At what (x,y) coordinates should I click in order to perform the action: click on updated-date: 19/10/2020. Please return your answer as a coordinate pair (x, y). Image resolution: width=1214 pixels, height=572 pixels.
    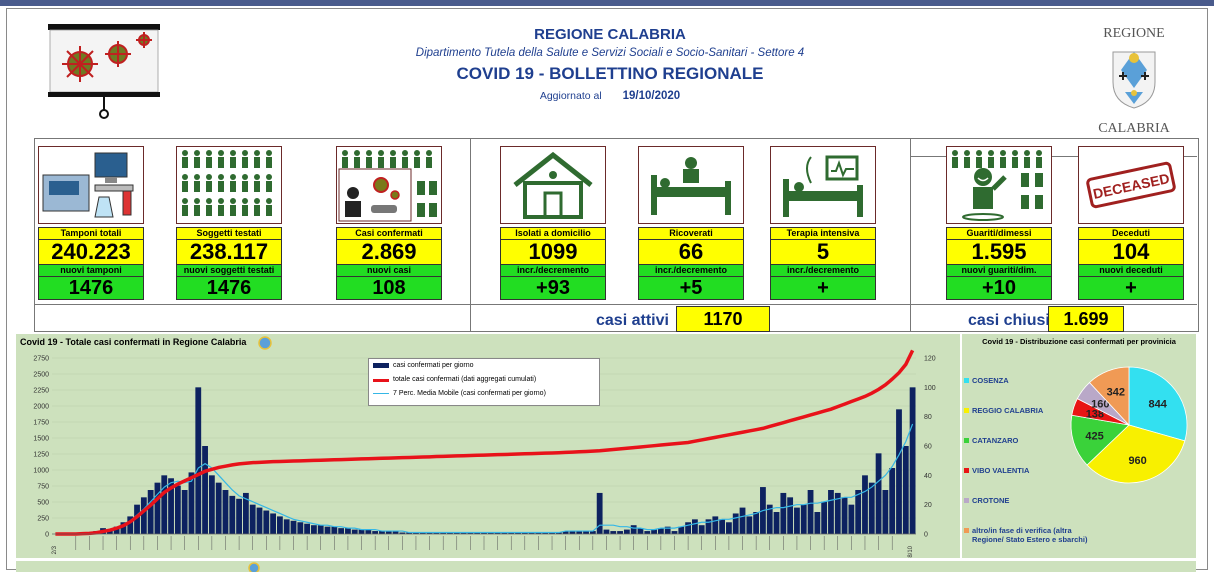
    Looking at the image, I should click on (651, 96).